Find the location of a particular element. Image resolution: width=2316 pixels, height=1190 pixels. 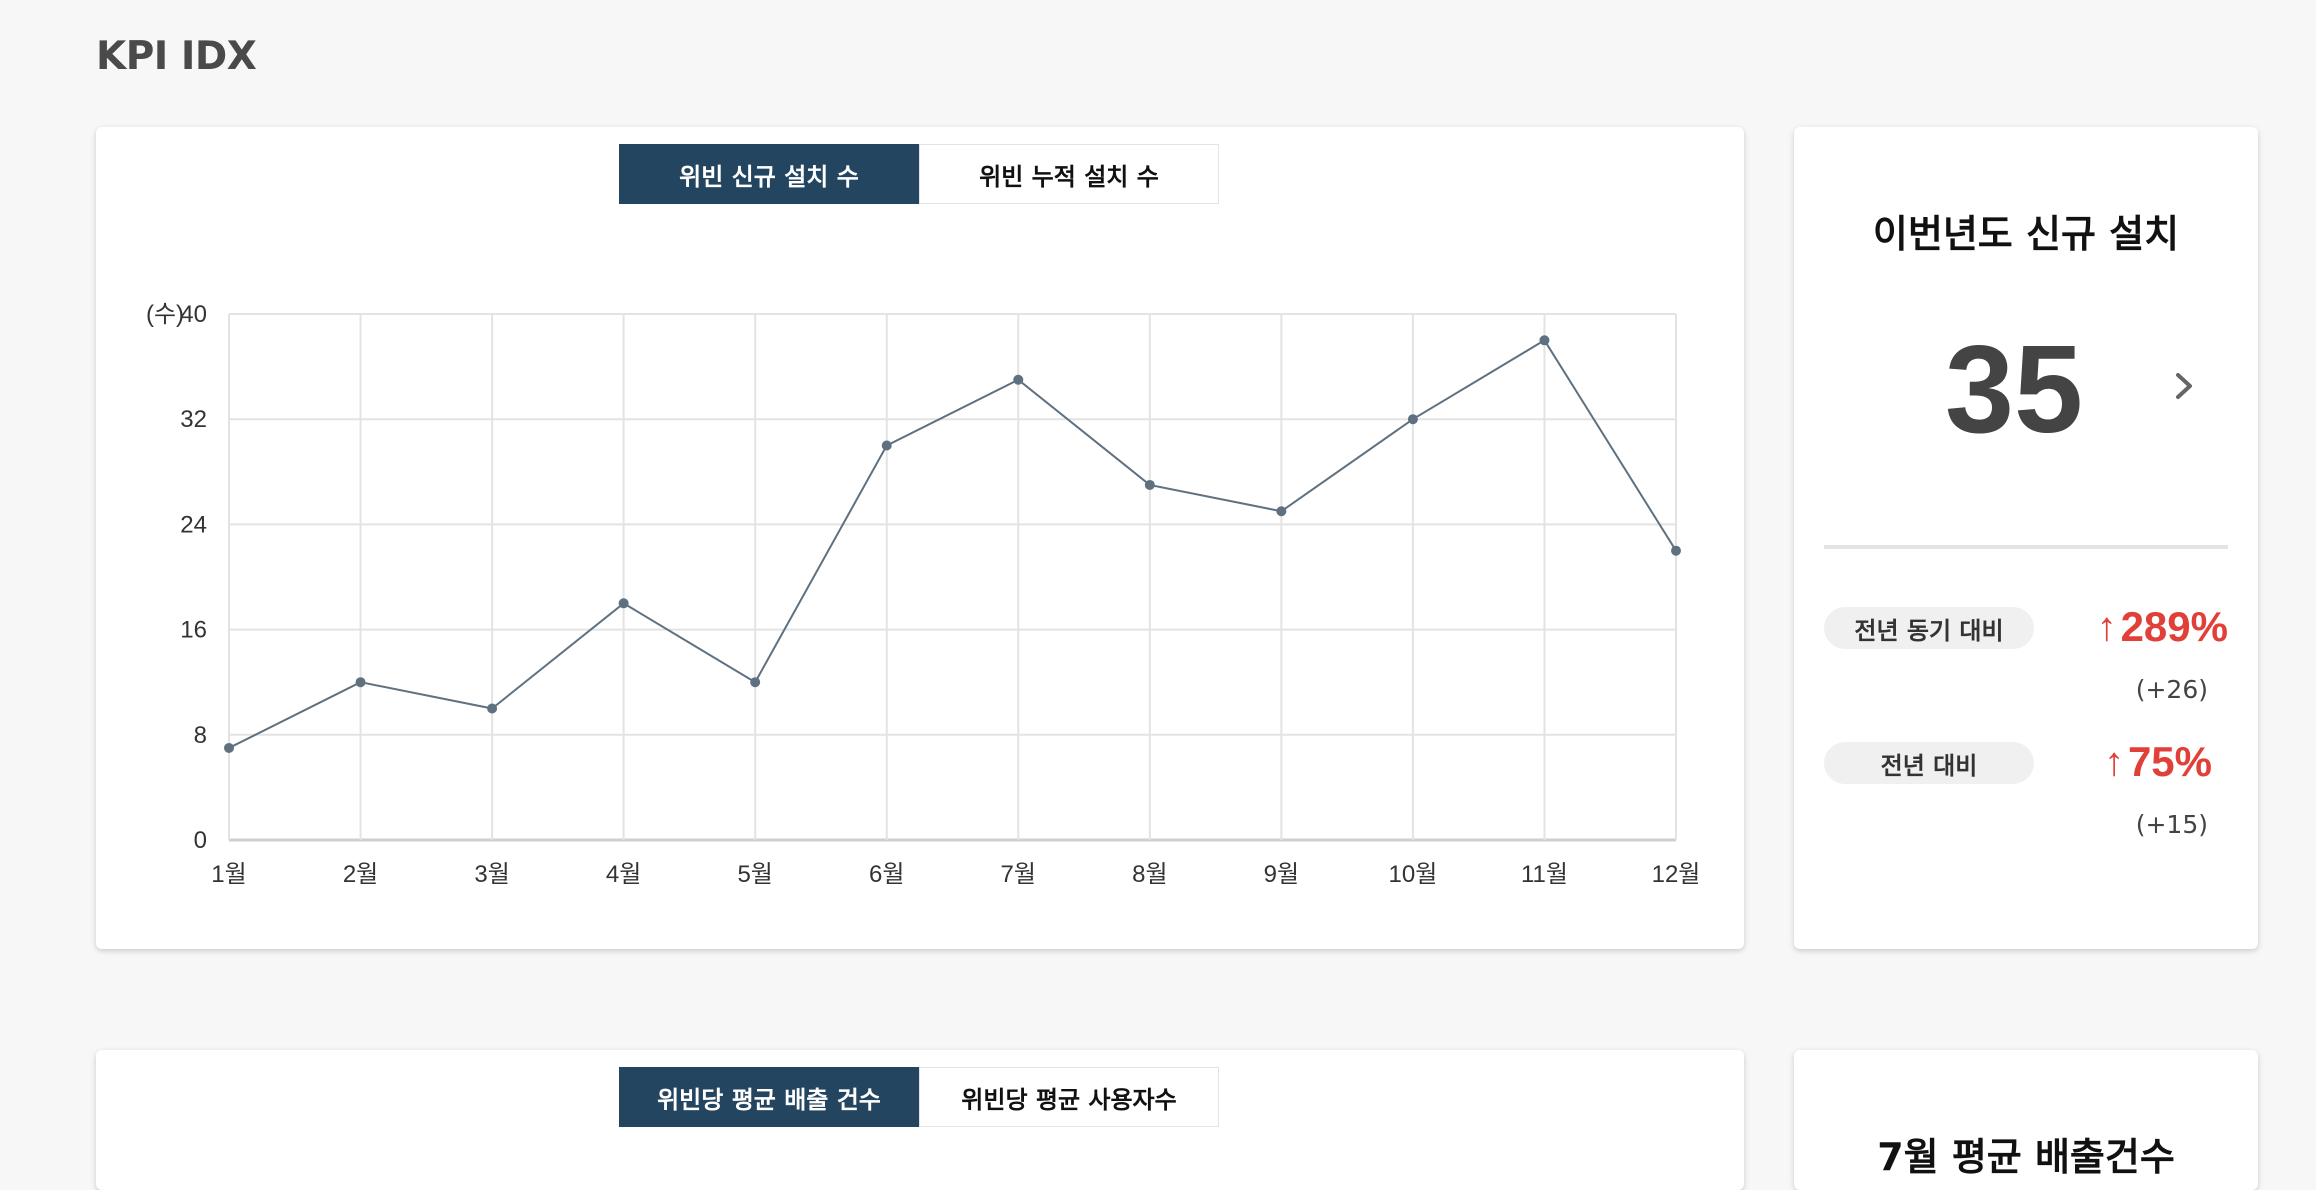

emissions-chart-card: 위빈당 평균 배출 건수 위빈당 평균 사용자수 is located at coordinates (920, 1120).